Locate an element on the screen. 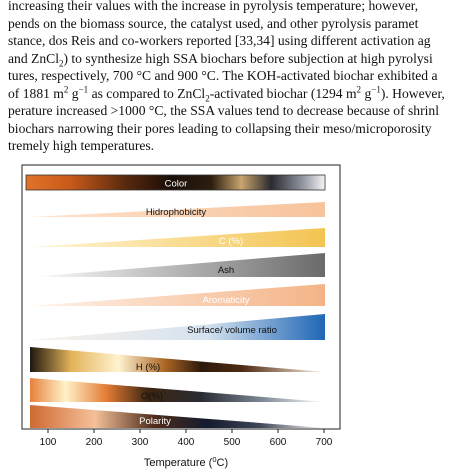 This screenshot has width=474, height=474. surface-volume-ratio-wedge is located at coordinates (177, 327).